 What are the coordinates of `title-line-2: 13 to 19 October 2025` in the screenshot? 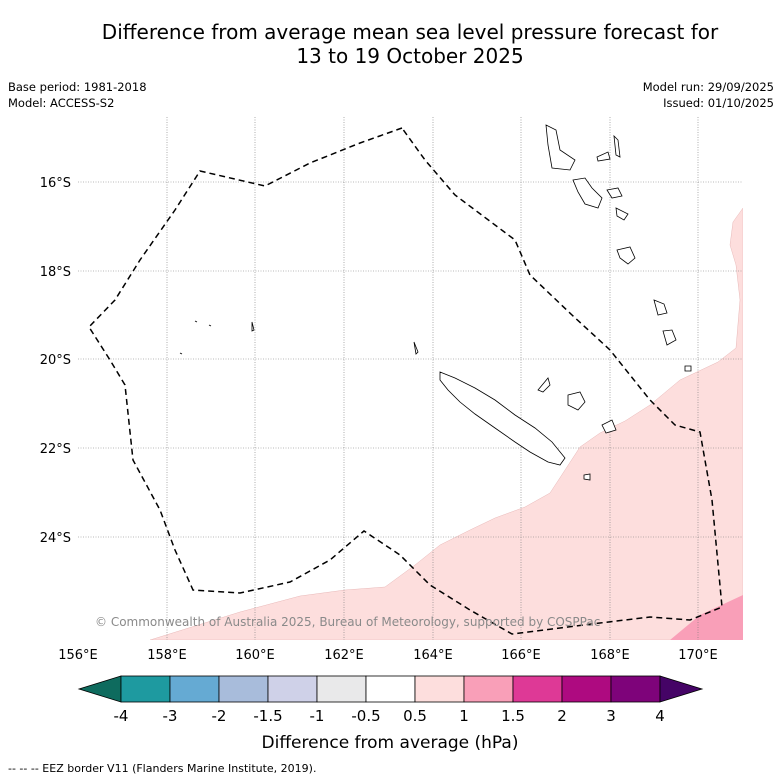 It's located at (410, 56).